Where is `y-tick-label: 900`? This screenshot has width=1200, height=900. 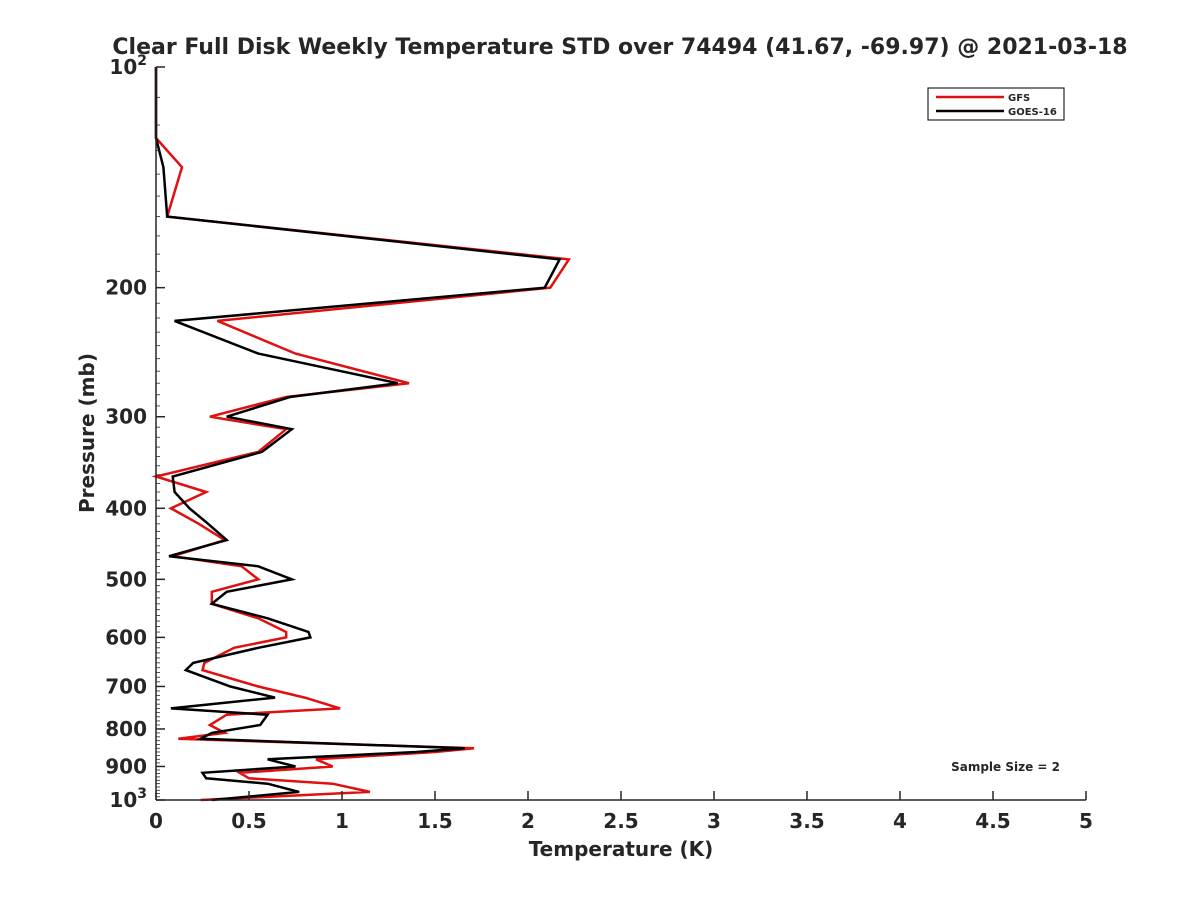
y-tick-label: 900 is located at coordinates (126, 766).